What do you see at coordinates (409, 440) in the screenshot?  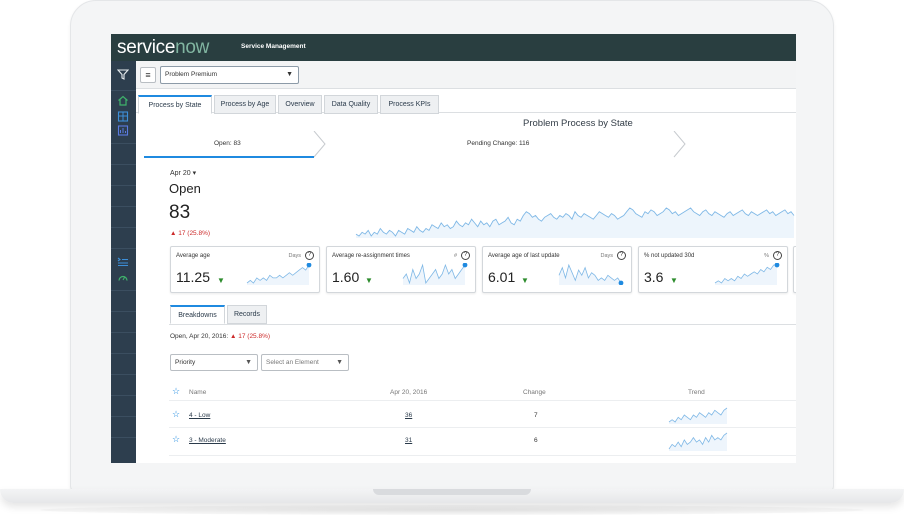 I see `row-value-link: 31` at bounding box center [409, 440].